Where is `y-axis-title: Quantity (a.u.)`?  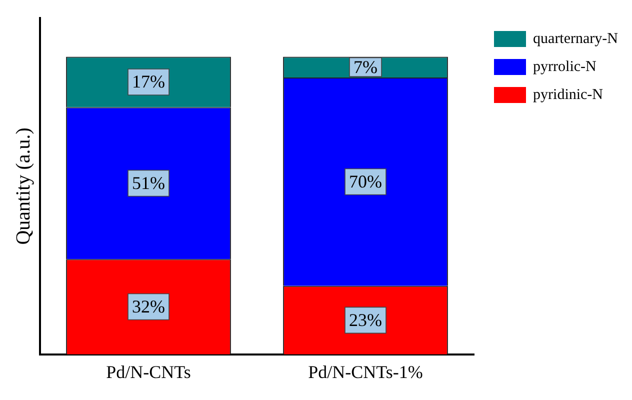
y-axis-title: Quantity (a.u.) is located at coordinates (23, 186).